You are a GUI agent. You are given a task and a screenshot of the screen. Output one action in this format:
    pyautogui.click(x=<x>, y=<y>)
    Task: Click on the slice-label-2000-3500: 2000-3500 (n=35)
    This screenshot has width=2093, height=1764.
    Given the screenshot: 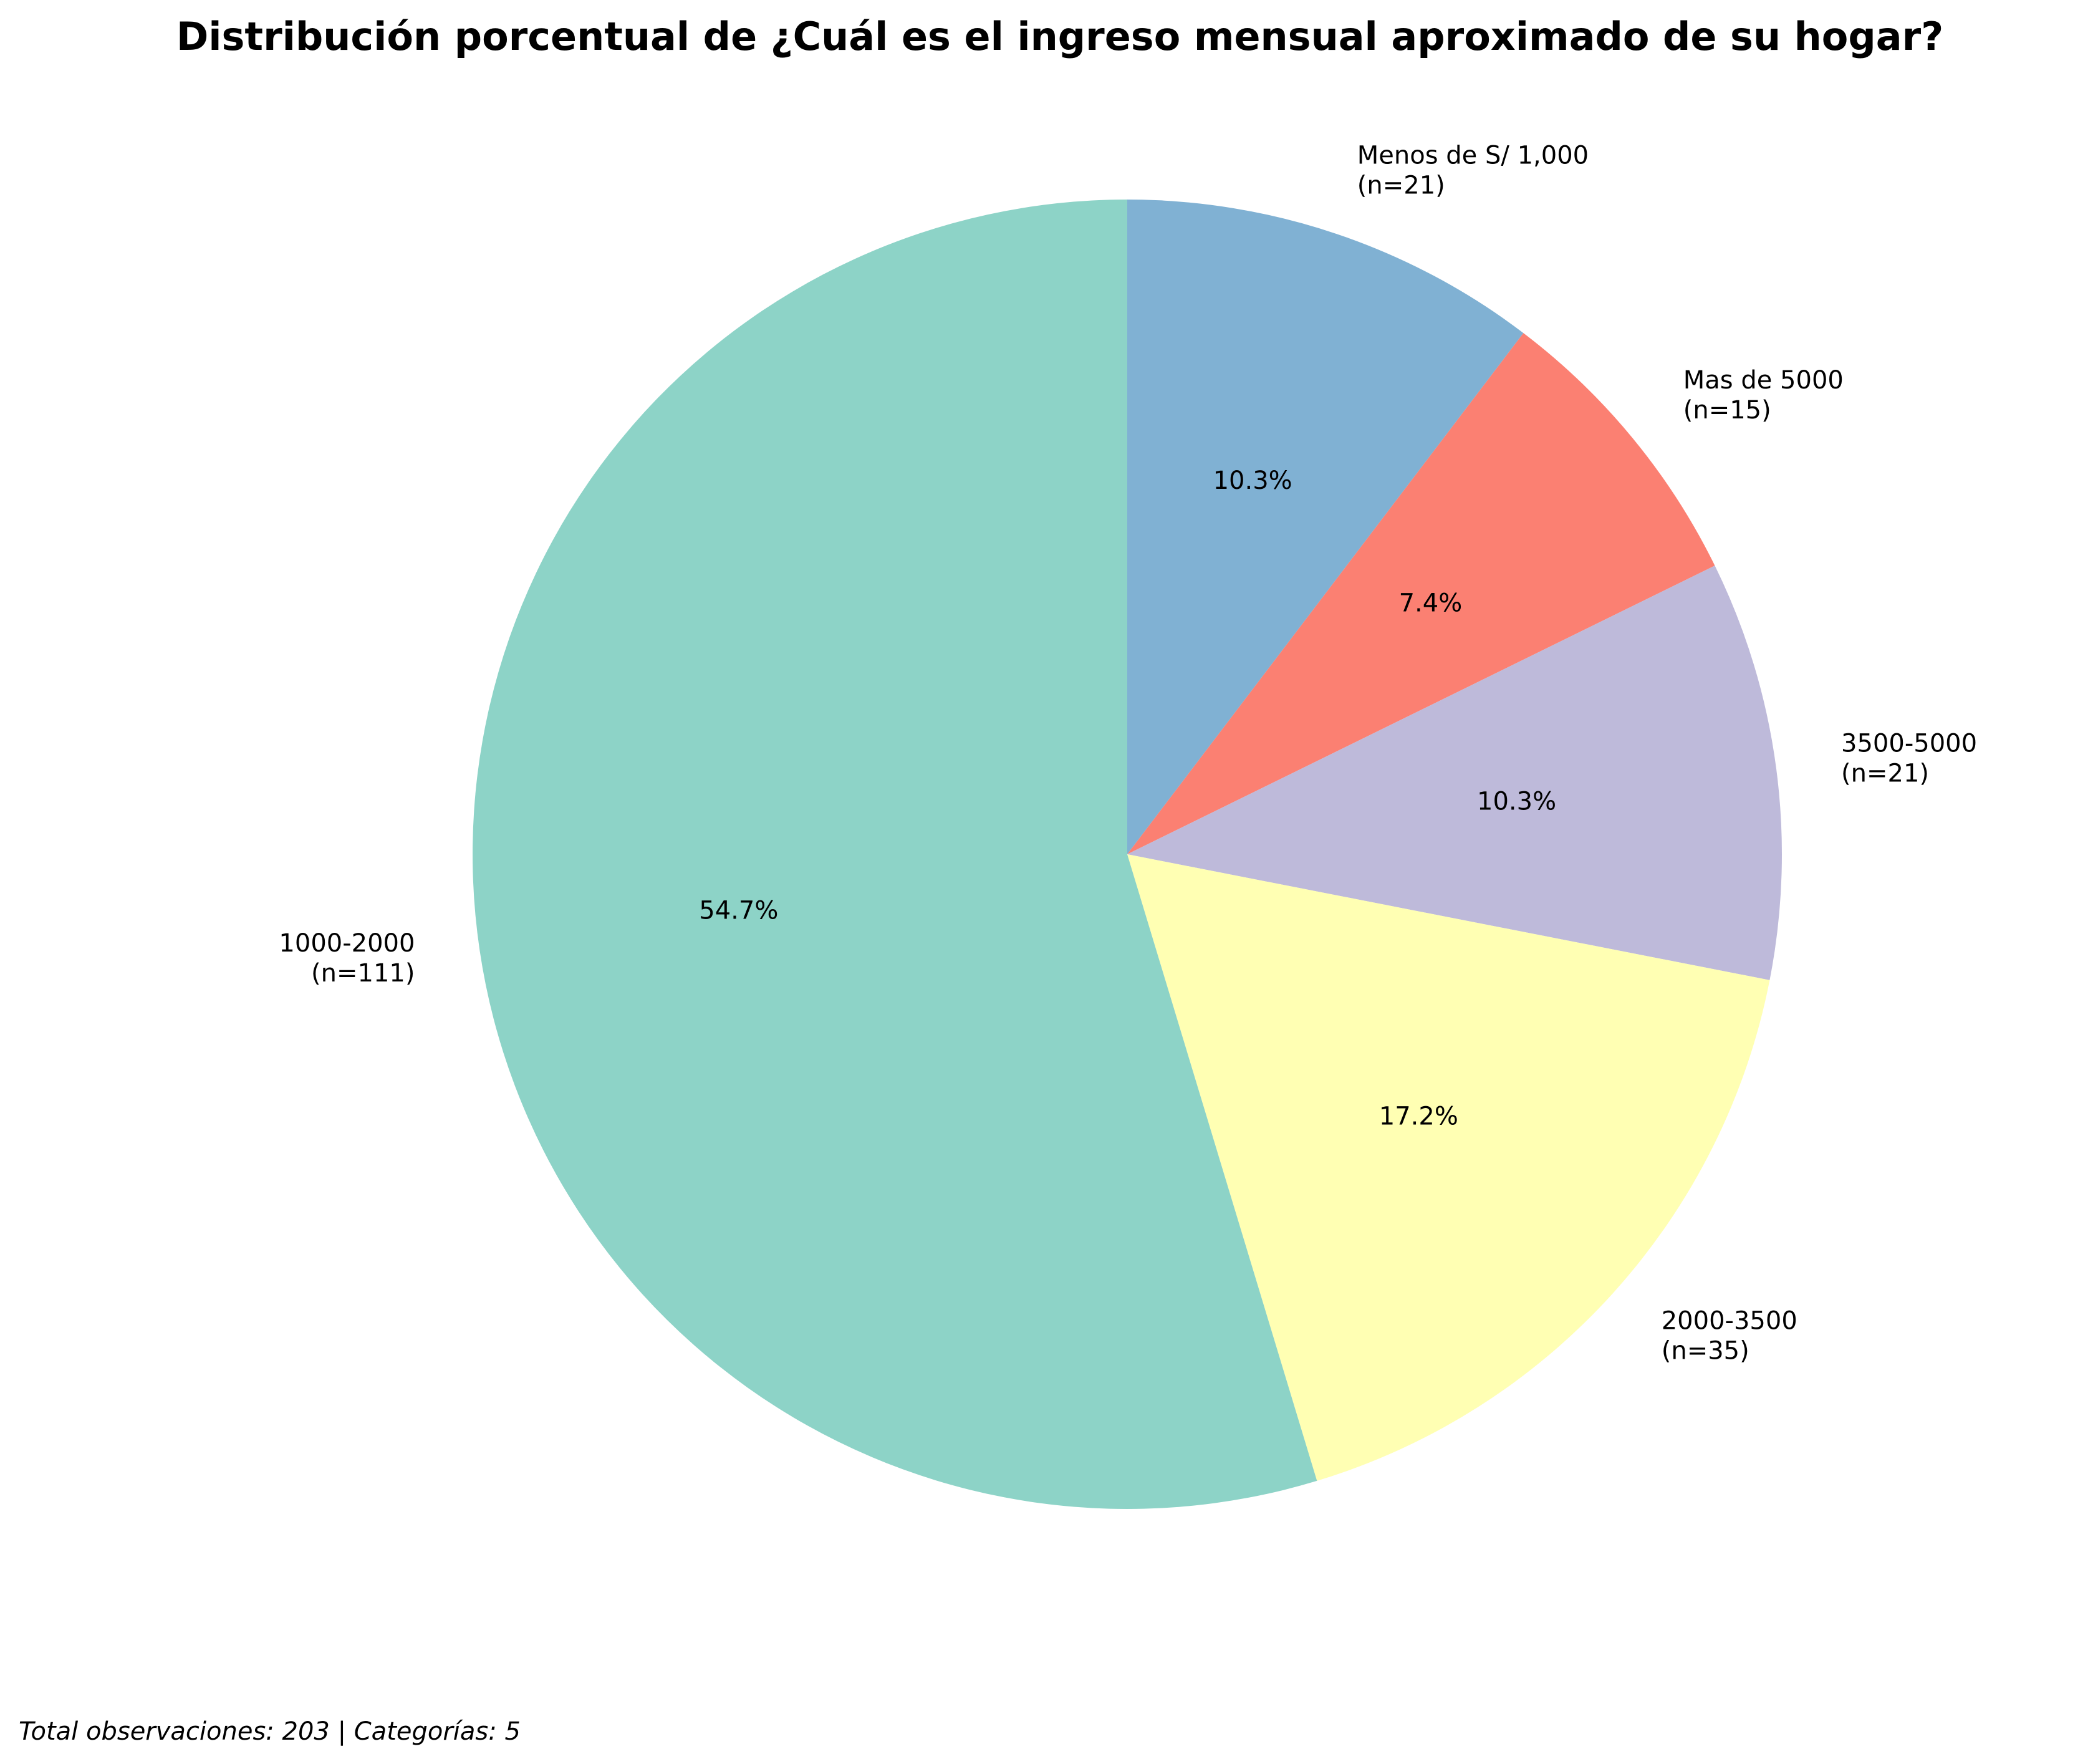 What is the action you would take?
    pyautogui.click(x=1729, y=1336)
    